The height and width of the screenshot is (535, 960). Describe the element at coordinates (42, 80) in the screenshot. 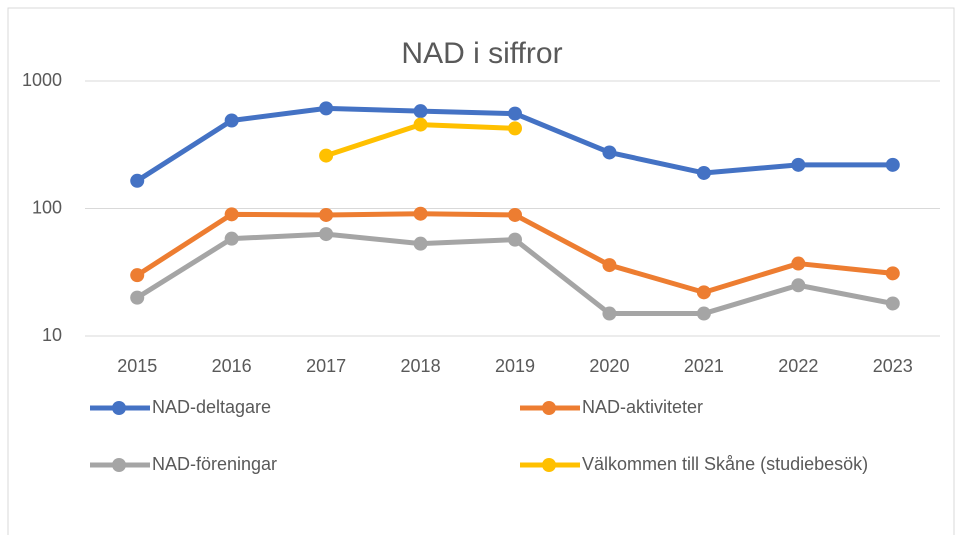

I see `y-tick-label: 1000` at that location.